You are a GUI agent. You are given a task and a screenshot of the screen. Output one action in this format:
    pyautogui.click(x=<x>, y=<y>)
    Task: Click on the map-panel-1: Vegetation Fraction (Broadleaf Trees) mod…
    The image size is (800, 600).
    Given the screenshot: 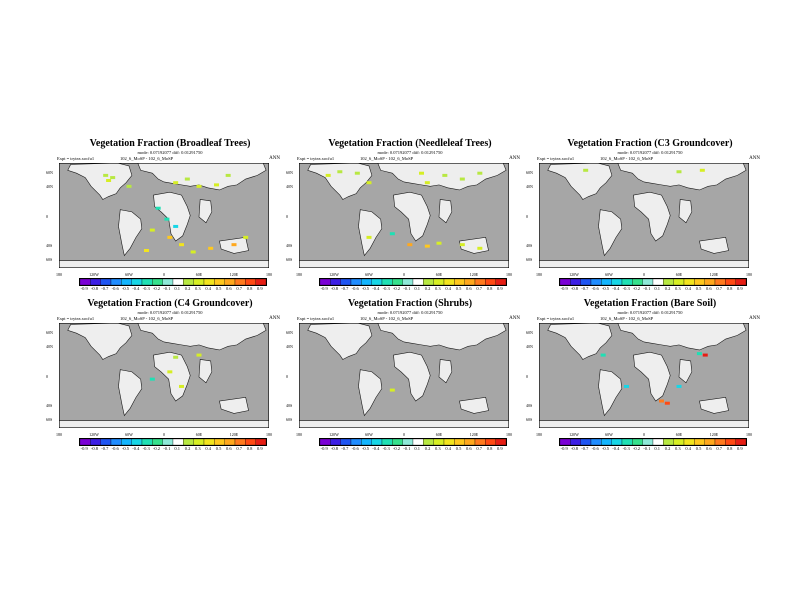 What is the action you would take?
    pyautogui.click(x=165, y=228)
    